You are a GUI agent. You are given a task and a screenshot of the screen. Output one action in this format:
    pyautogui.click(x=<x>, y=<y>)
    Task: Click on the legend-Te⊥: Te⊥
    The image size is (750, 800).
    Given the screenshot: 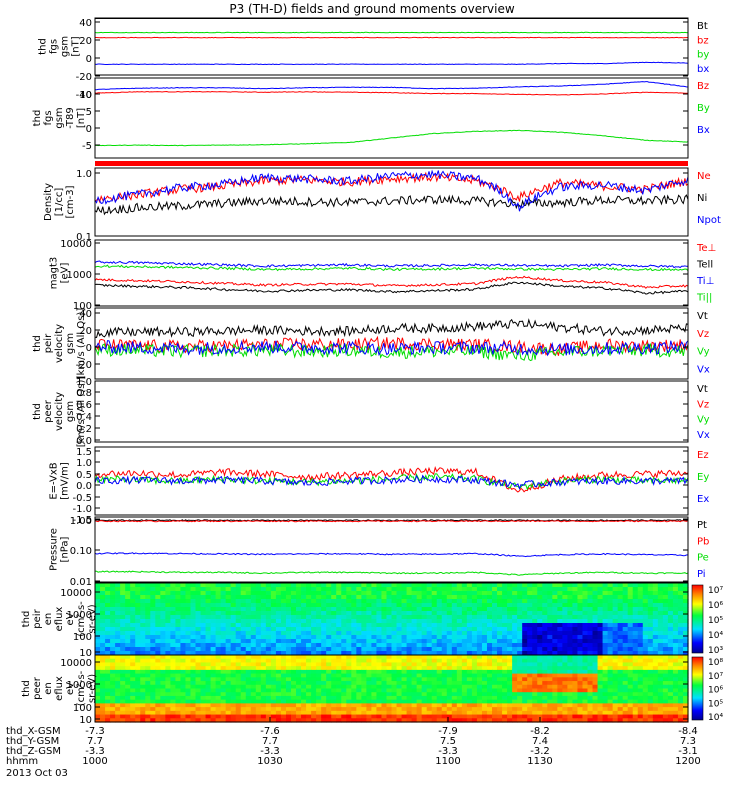 What is the action you would take?
    pyautogui.click(x=706, y=248)
    